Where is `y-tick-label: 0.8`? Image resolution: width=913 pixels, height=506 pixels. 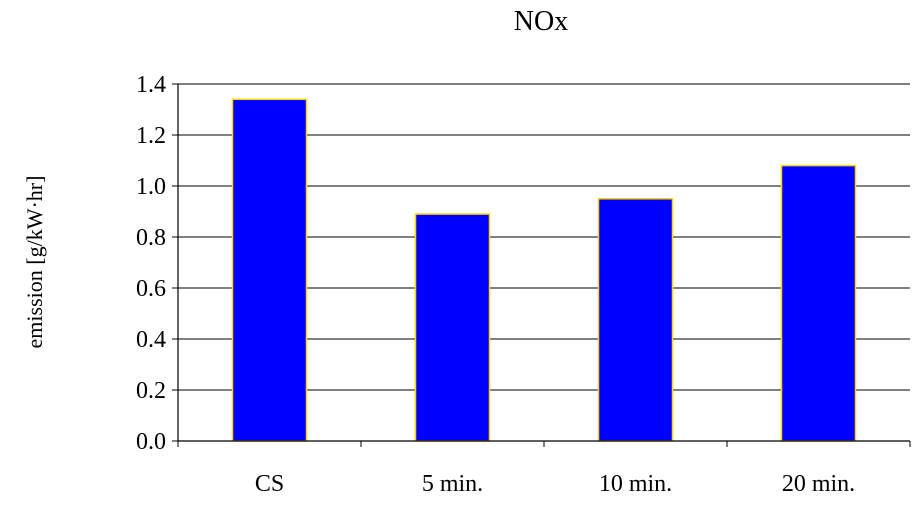
y-tick-label: 0.8 is located at coordinates (151, 238).